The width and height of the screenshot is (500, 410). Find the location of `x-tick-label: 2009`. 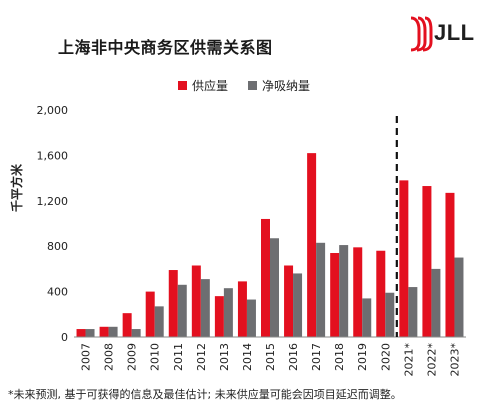

x-tick-label: 2009 is located at coordinates (132, 357).